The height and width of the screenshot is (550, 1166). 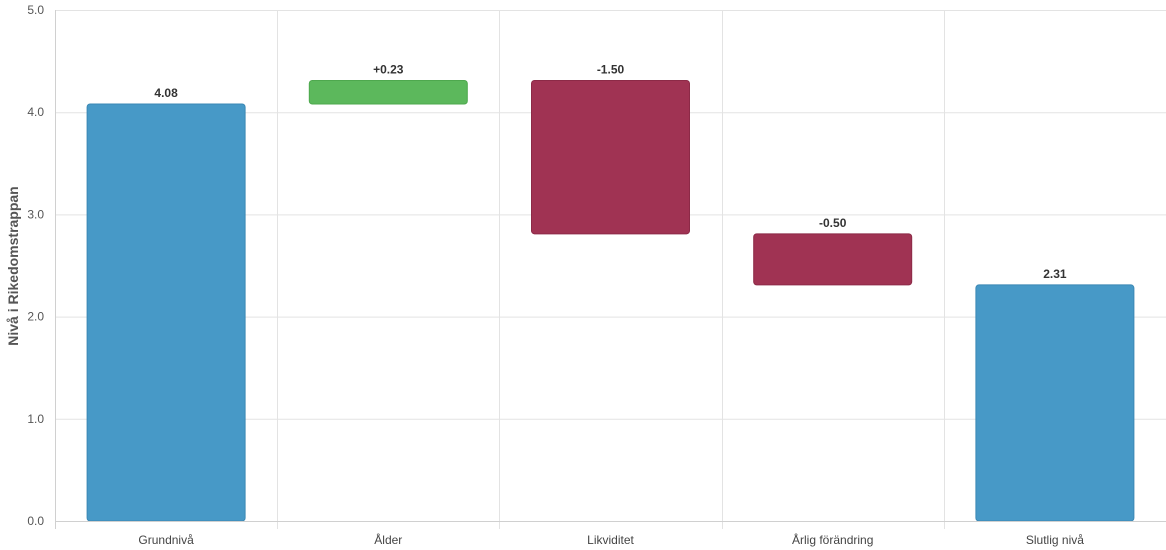 I want to click on x-category-label: Årlig förändring, so click(x=832, y=539).